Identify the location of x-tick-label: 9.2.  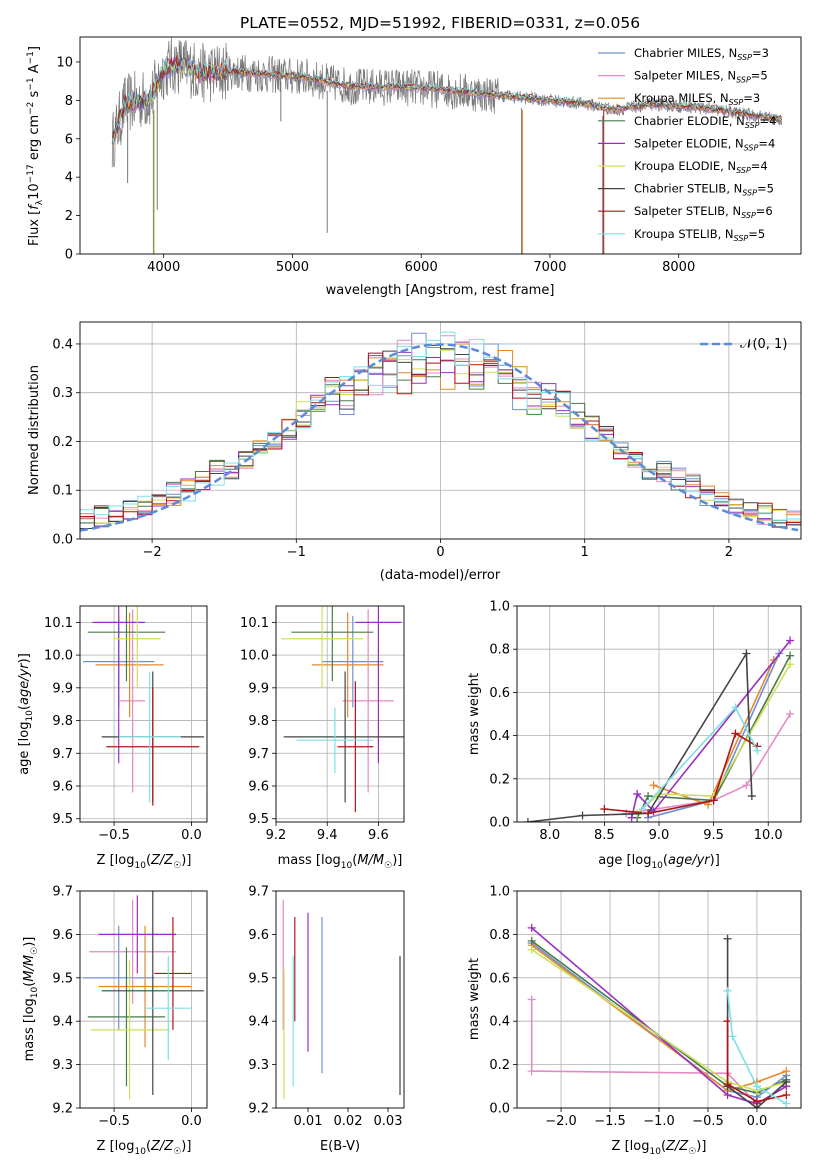
(276, 835).